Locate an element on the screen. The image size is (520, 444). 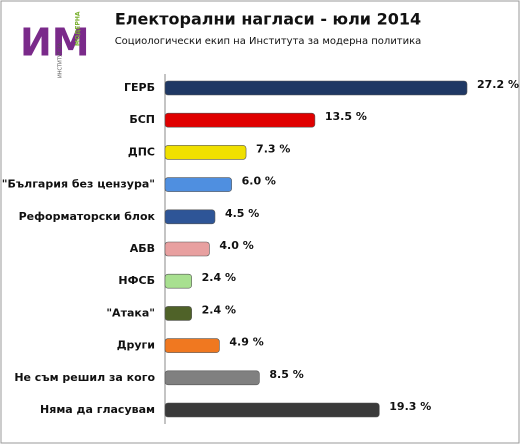
category-label: Други is located at coordinates (136, 345).